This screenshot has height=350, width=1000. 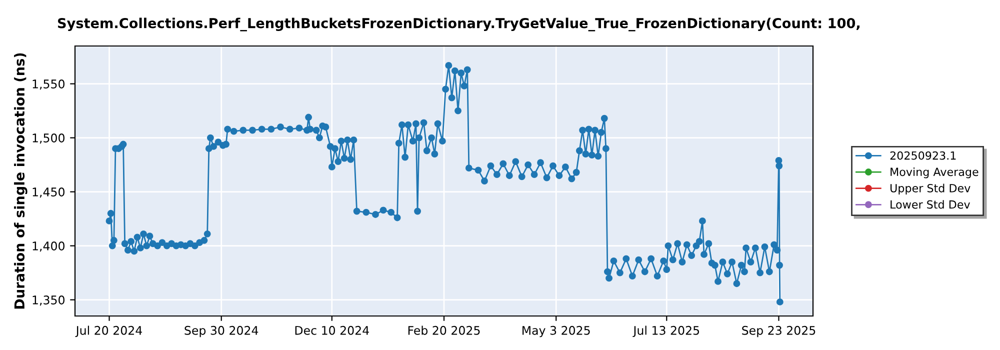 What do you see at coordinates (48, 193) in the screenshot?
I see `y-tick-label: 1,450` at bounding box center [48, 193].